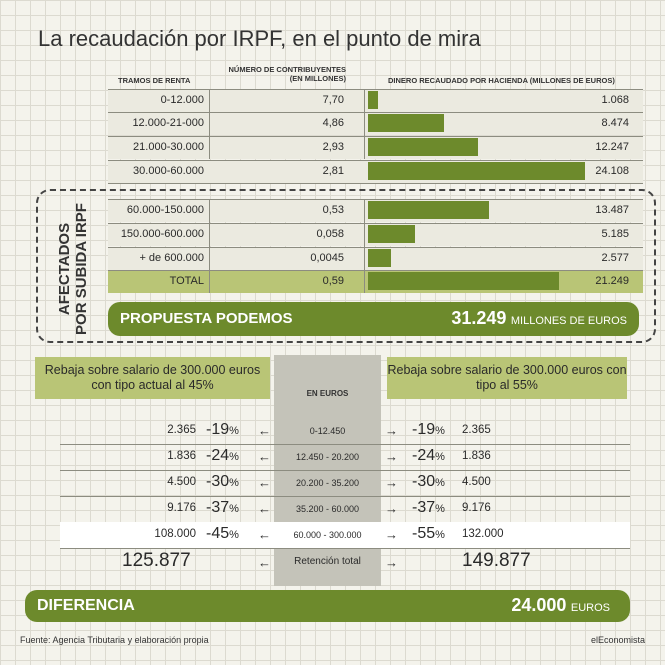 This screenshot has height=665, width=665. What do you see at coordinates (218, 481) in the screenshot?
I see `left-percent-value: -30` at bounding box center [218, 481].